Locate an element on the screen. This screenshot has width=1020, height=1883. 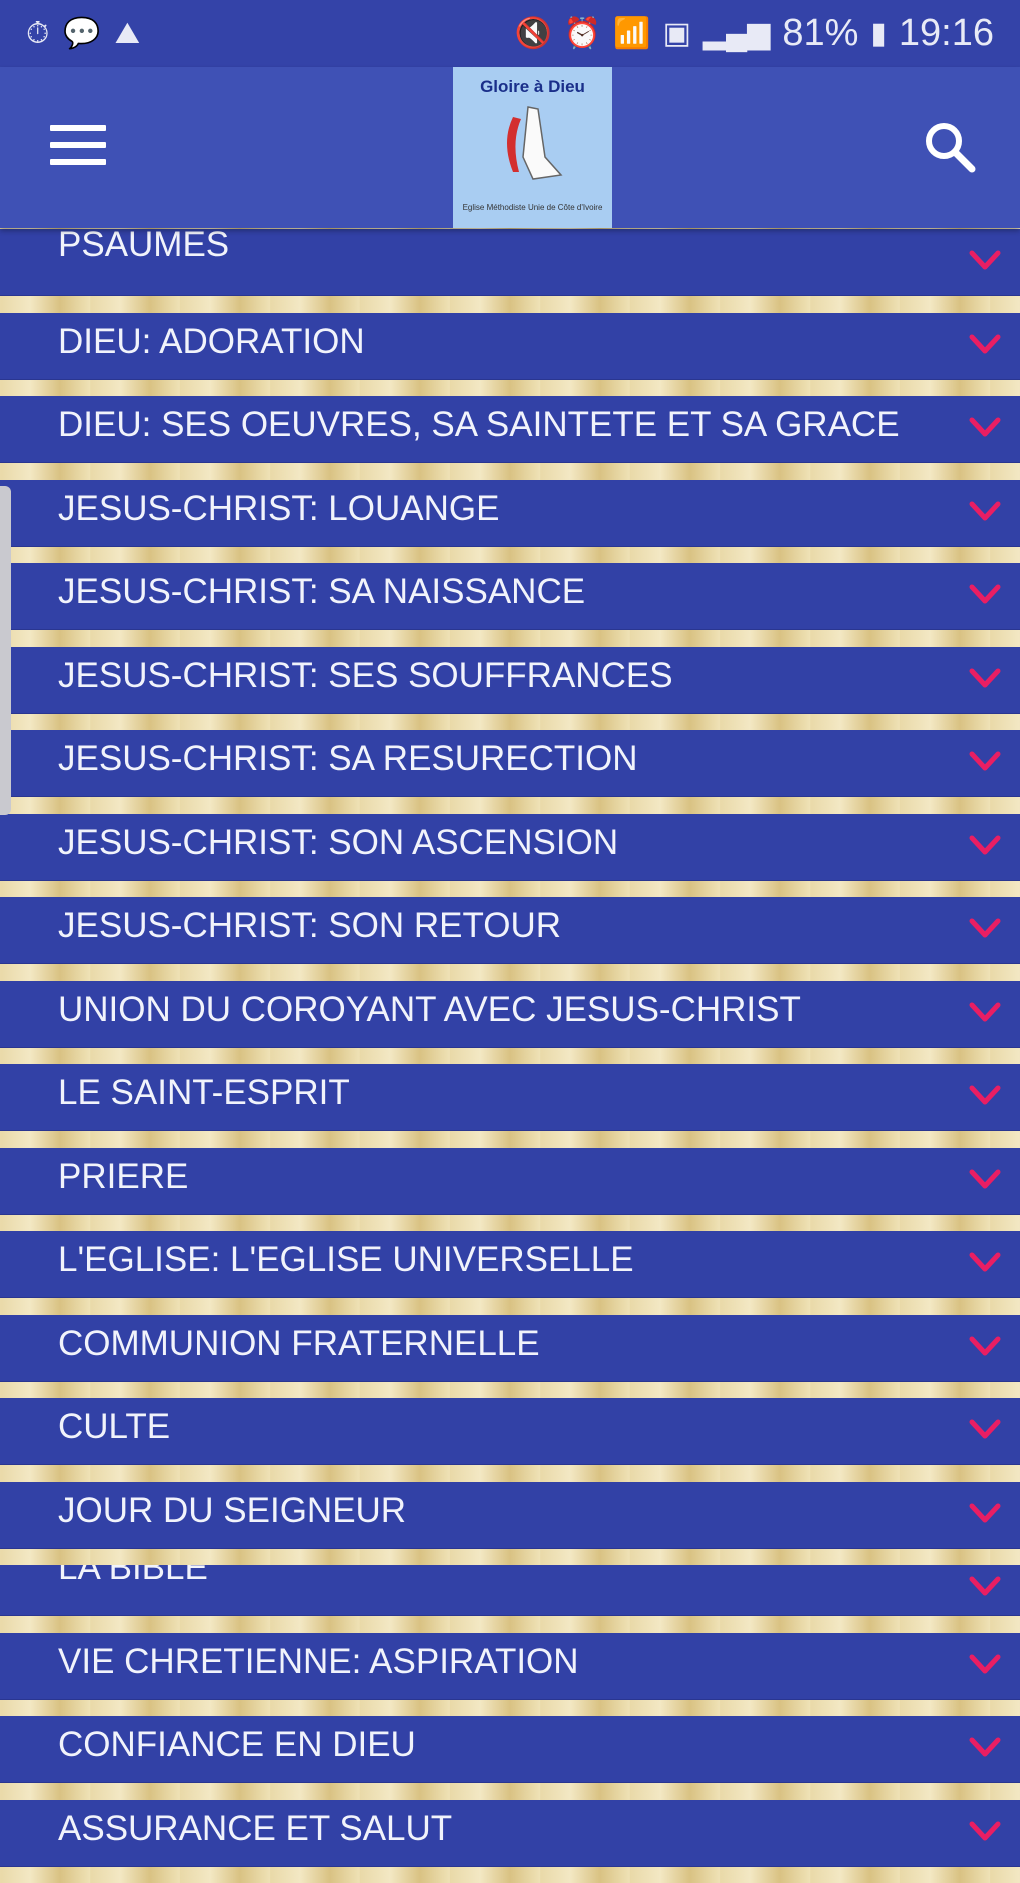
category-label: VIE CHRETIENNE: ASPIRATION is located at coordinates (318, 1661).